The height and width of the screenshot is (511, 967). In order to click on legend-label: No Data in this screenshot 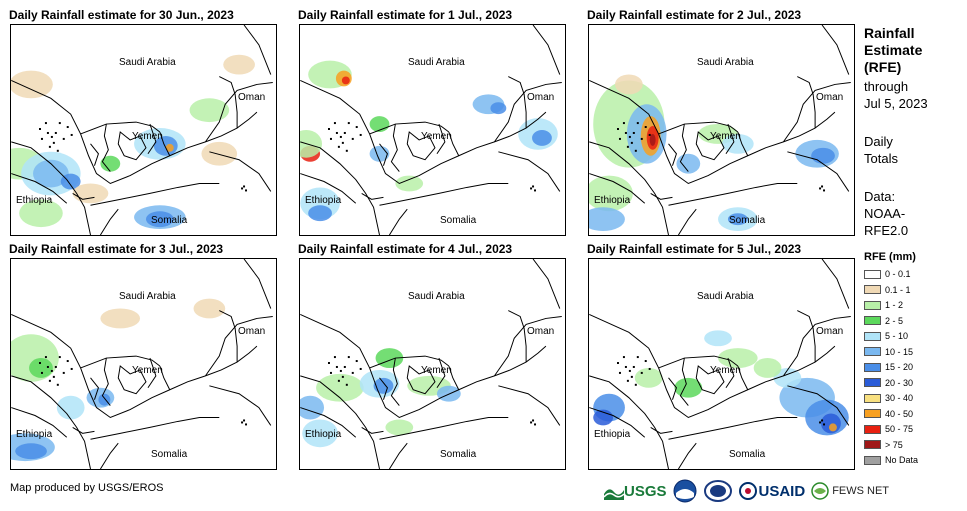, I will do `click(902, 460)`.